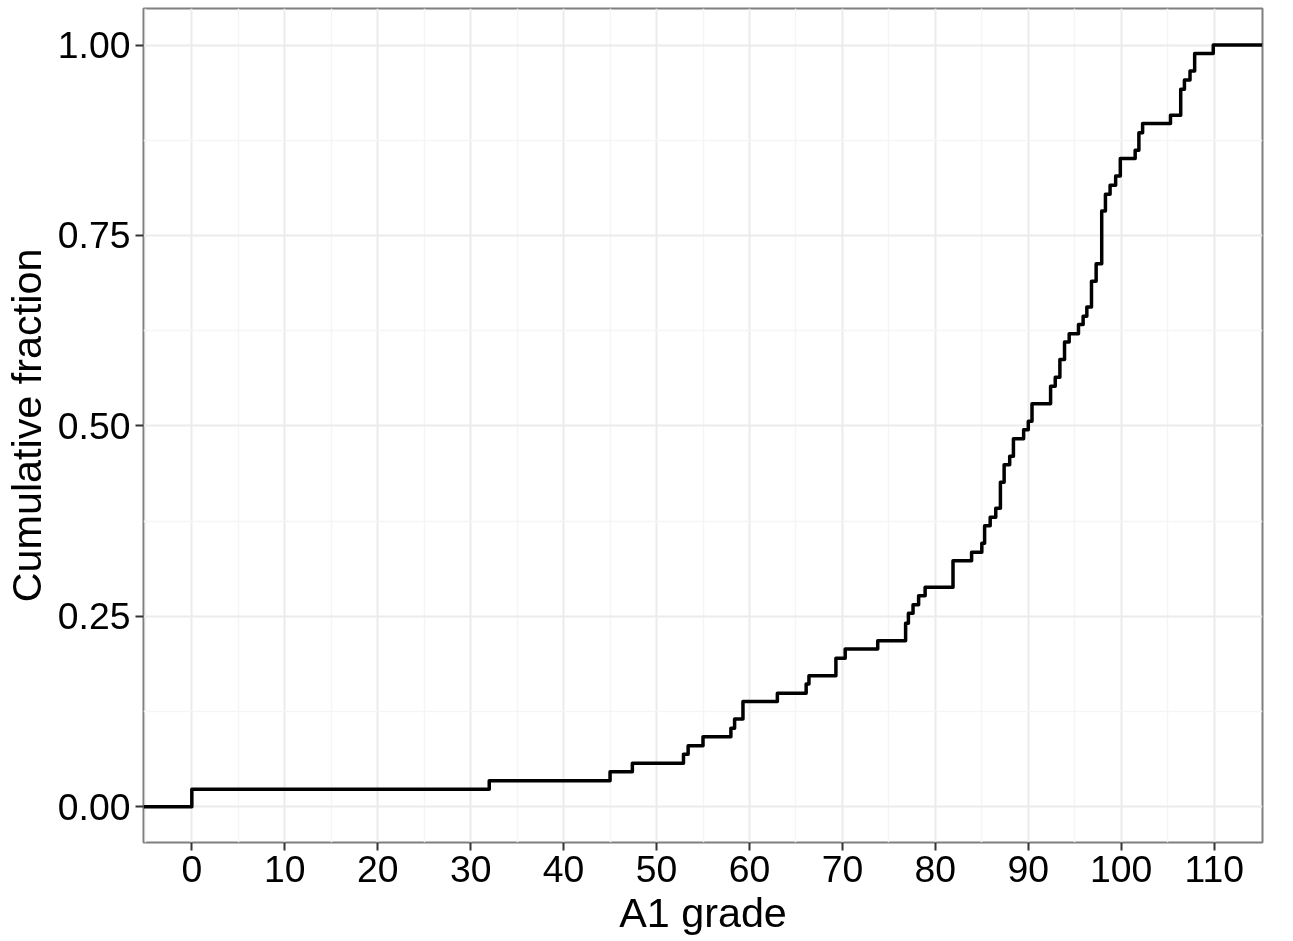 This screenshot has width=1293, height=941. What do you see at coordinates (470, 868) in the screenshot?
I see `x-tick-label: 30` at bounding box center [470, 868].